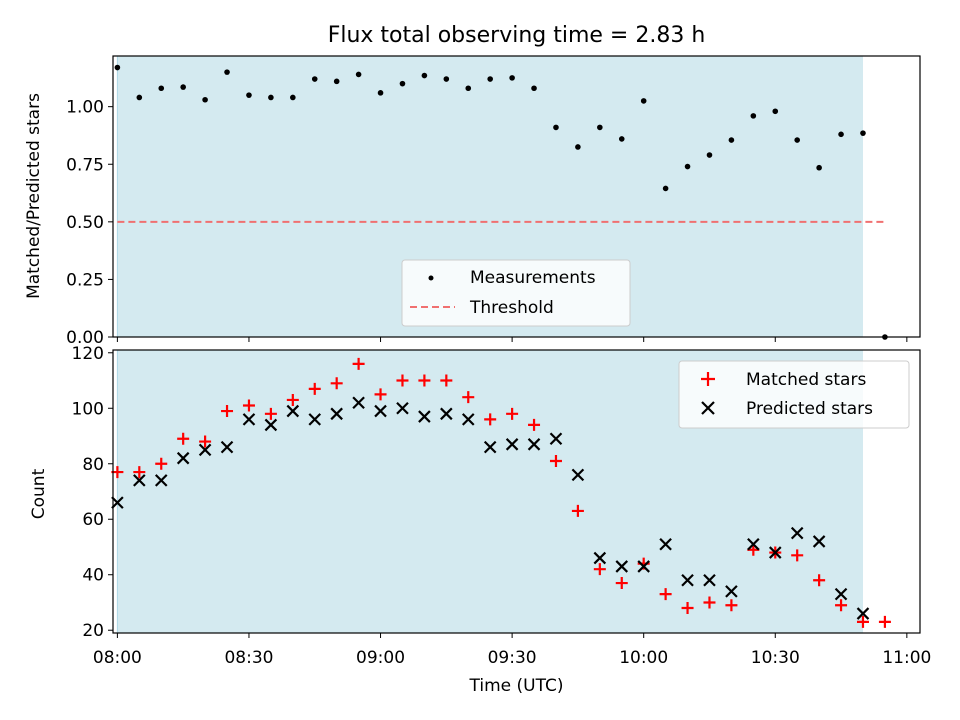 This screenshot has height=720, width=960. I want to click on legend-predicted-marker, so click(708, 408).